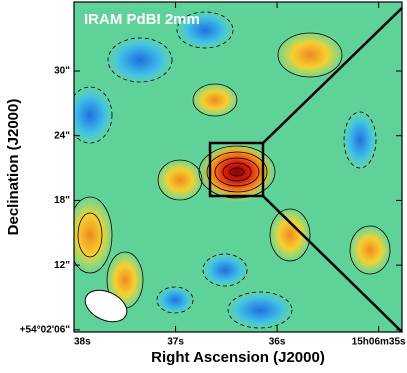  I want to click on y-tick-label: 12", so click(62, 265).